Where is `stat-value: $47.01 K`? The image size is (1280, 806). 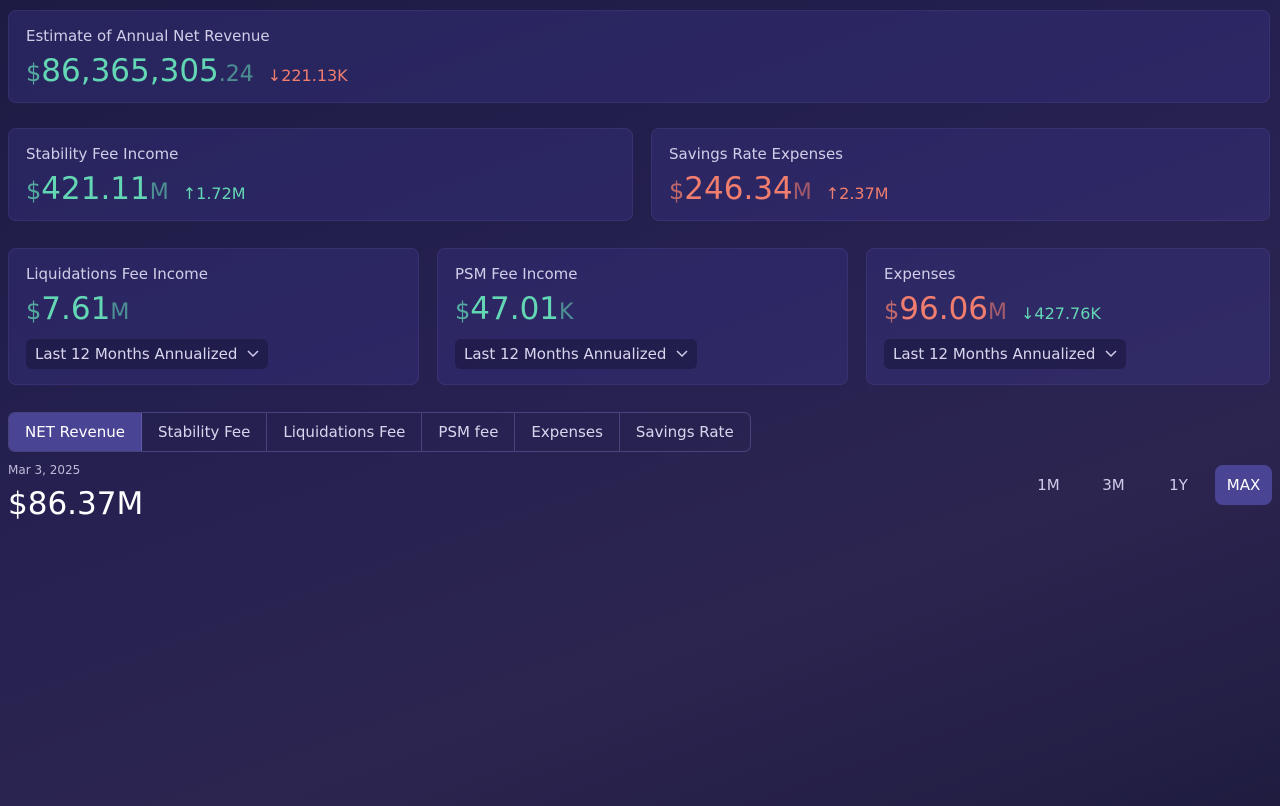 stat-value: $47.01 K is located at coordinates (642, 309).